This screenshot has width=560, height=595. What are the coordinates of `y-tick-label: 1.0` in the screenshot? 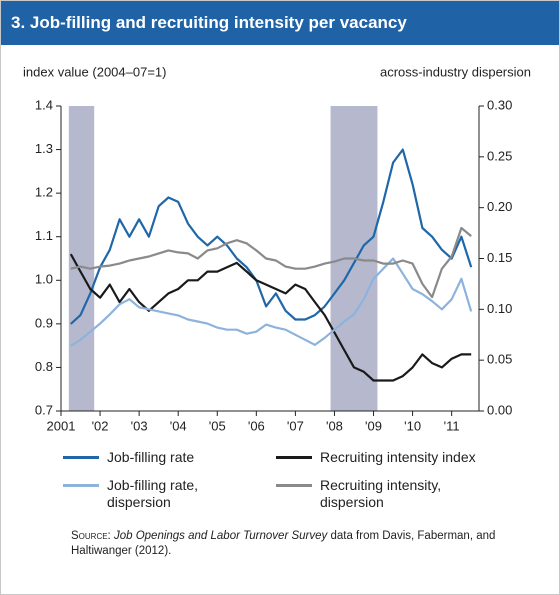 It's located at (44, 279).